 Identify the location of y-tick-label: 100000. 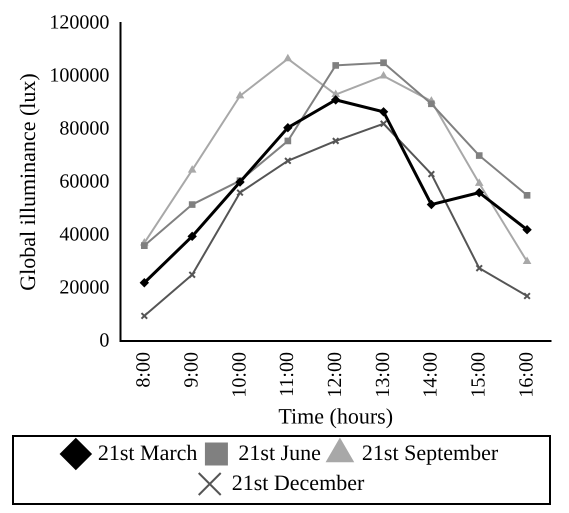
(79, 75).